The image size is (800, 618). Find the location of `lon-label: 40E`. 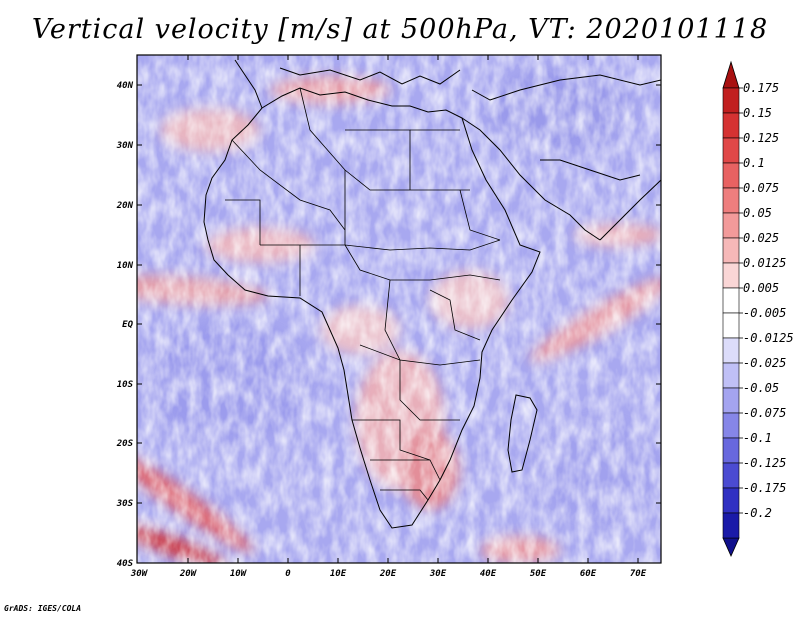

lon-label: 40E is located at coordinates (488, 574).